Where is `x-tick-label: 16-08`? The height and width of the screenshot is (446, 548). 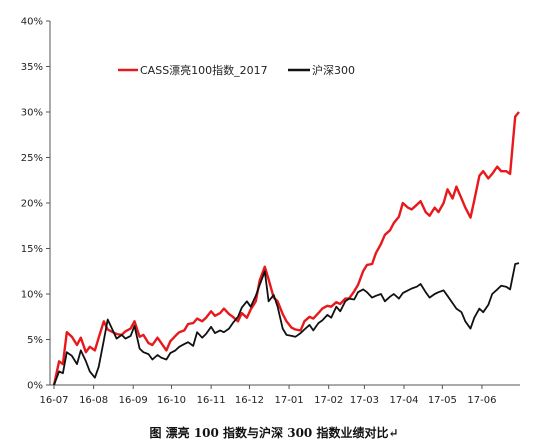 x-tick-label: 16-08 is located at coordinates (93, 400).